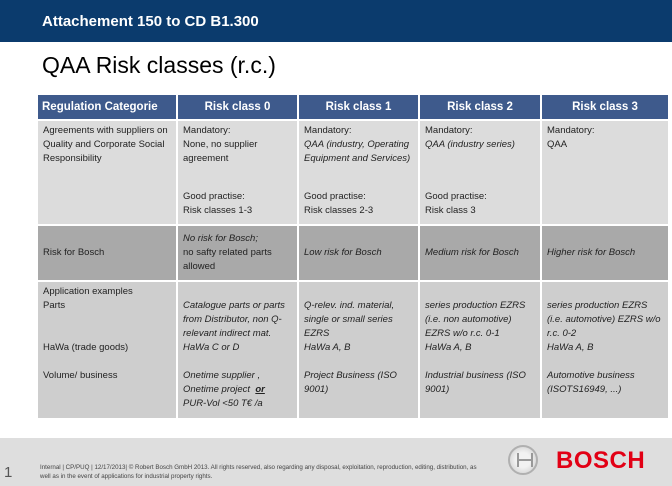  Describe the element at coordinates (605, 153) in the screenshot. I see `table-cell: Mandatory: QAA` at that location.